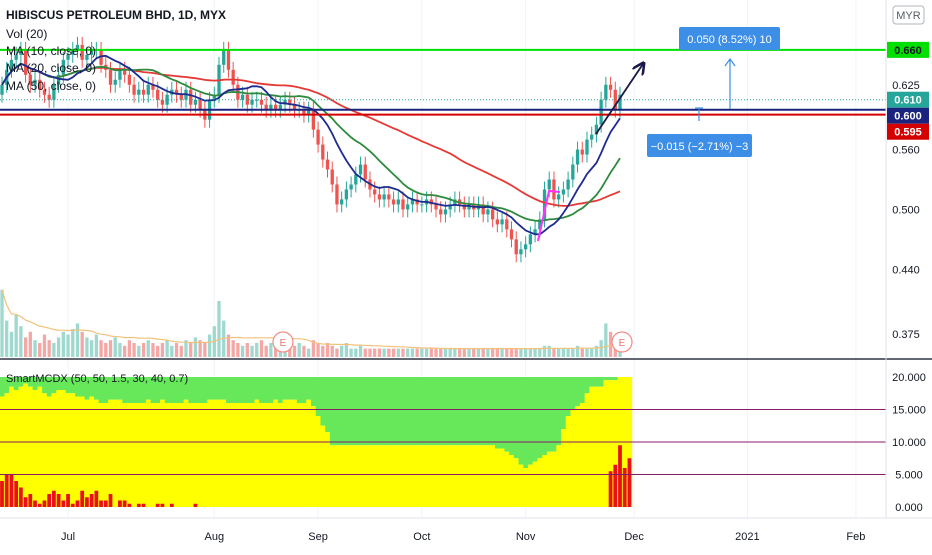 Image resolution: width=932 pixels, height=555 pixels. What do you see at coordinates (421, 537) in the screenshot?
I see `time-axis-label: Oct` at bounding box center [421, 537].